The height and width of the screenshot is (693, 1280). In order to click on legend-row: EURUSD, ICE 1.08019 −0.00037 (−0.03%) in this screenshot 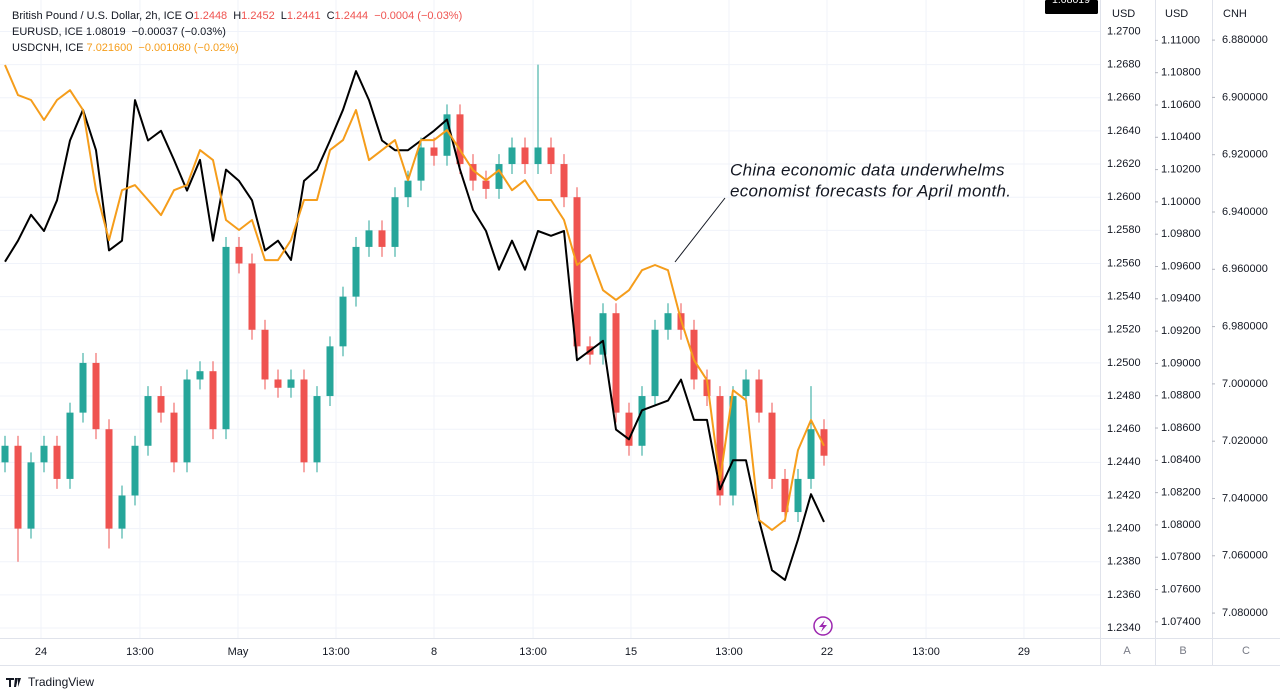, I will do `click(238, 32)`.